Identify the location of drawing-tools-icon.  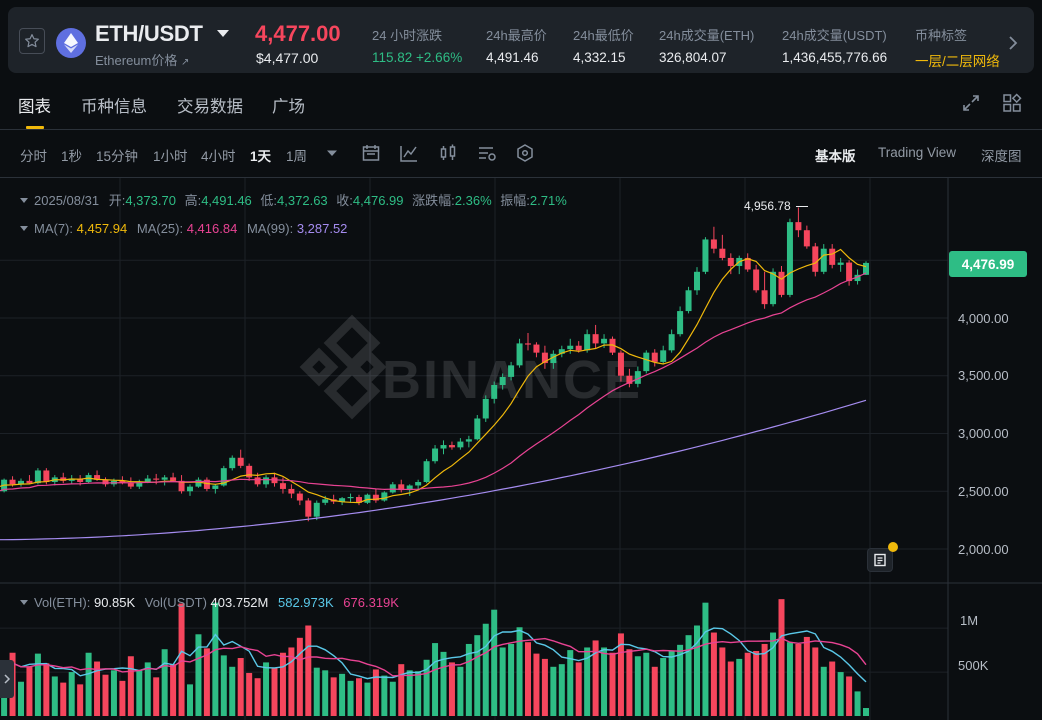
(525, 153).